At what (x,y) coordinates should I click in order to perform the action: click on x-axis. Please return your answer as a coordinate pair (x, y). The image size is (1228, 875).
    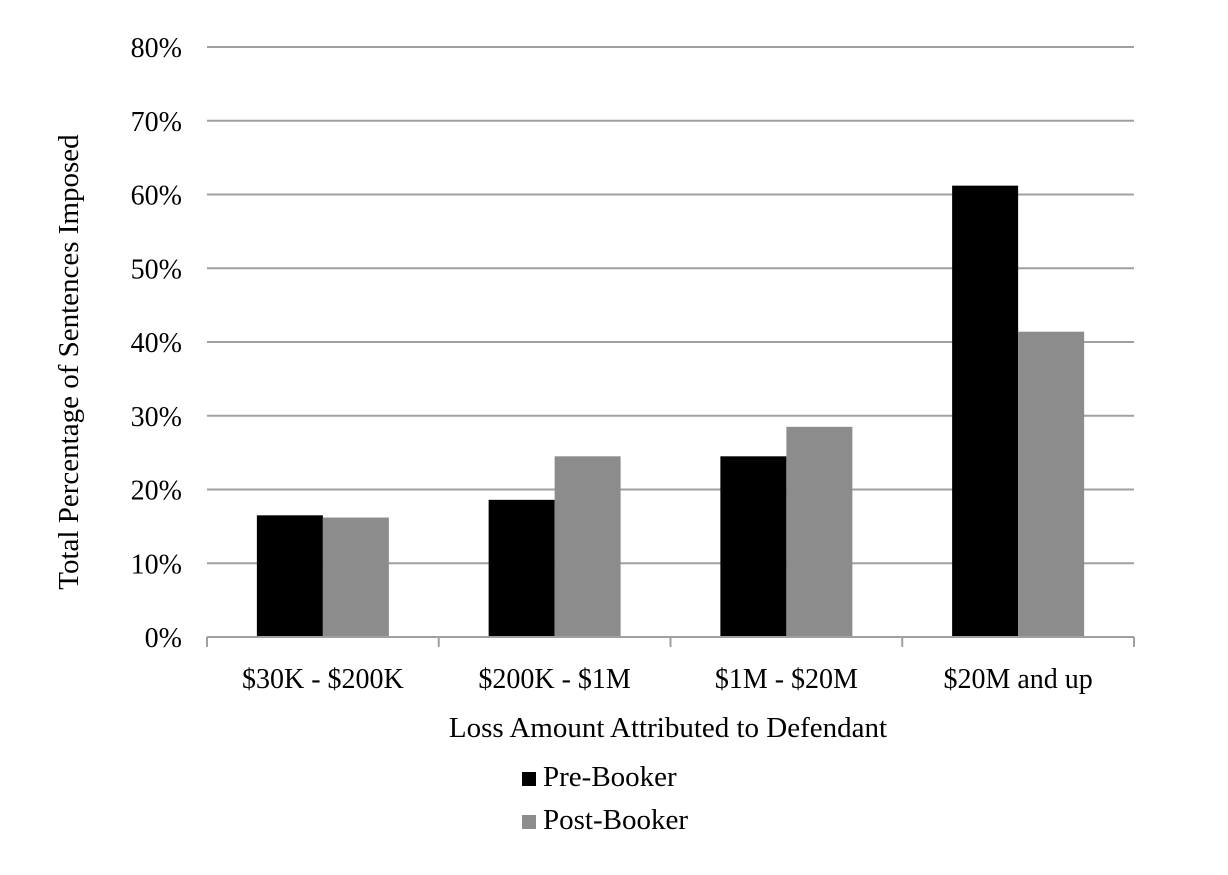
    Looking at the image, I should click on (670, 641).